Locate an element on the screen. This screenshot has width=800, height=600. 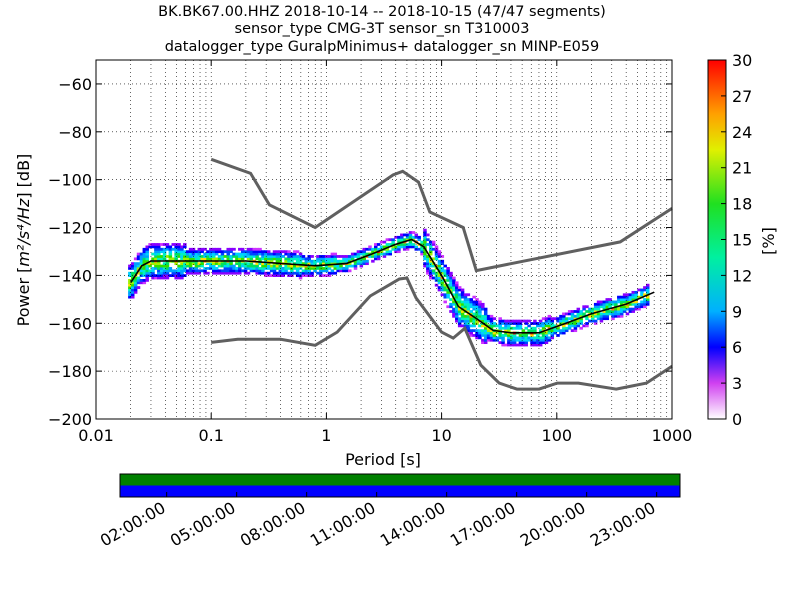
x-tick-label: 10 is located at coordinates (441, 435).